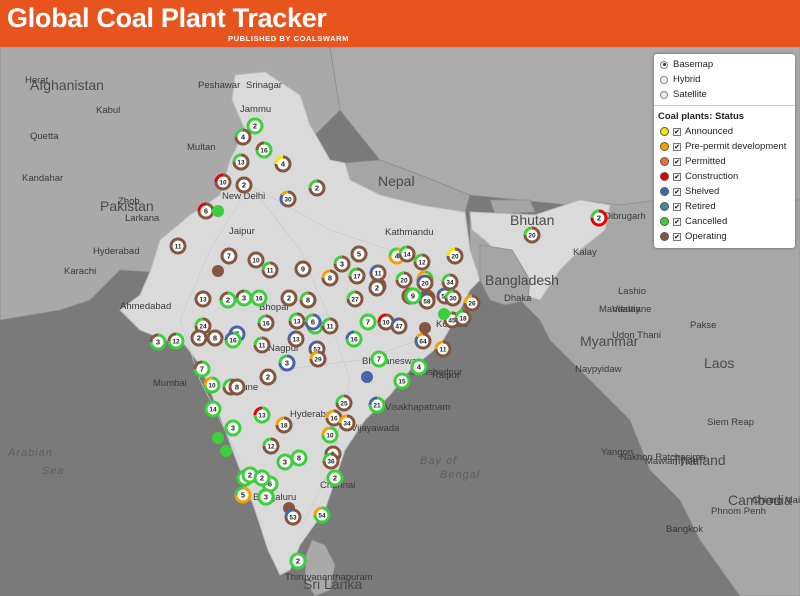 This screenshot has width=800, height=596. What do you see at coordinates (355, 299) in the screenshot?
I see `plant-cluster-marker: 27` at bounding box center [355, 299].